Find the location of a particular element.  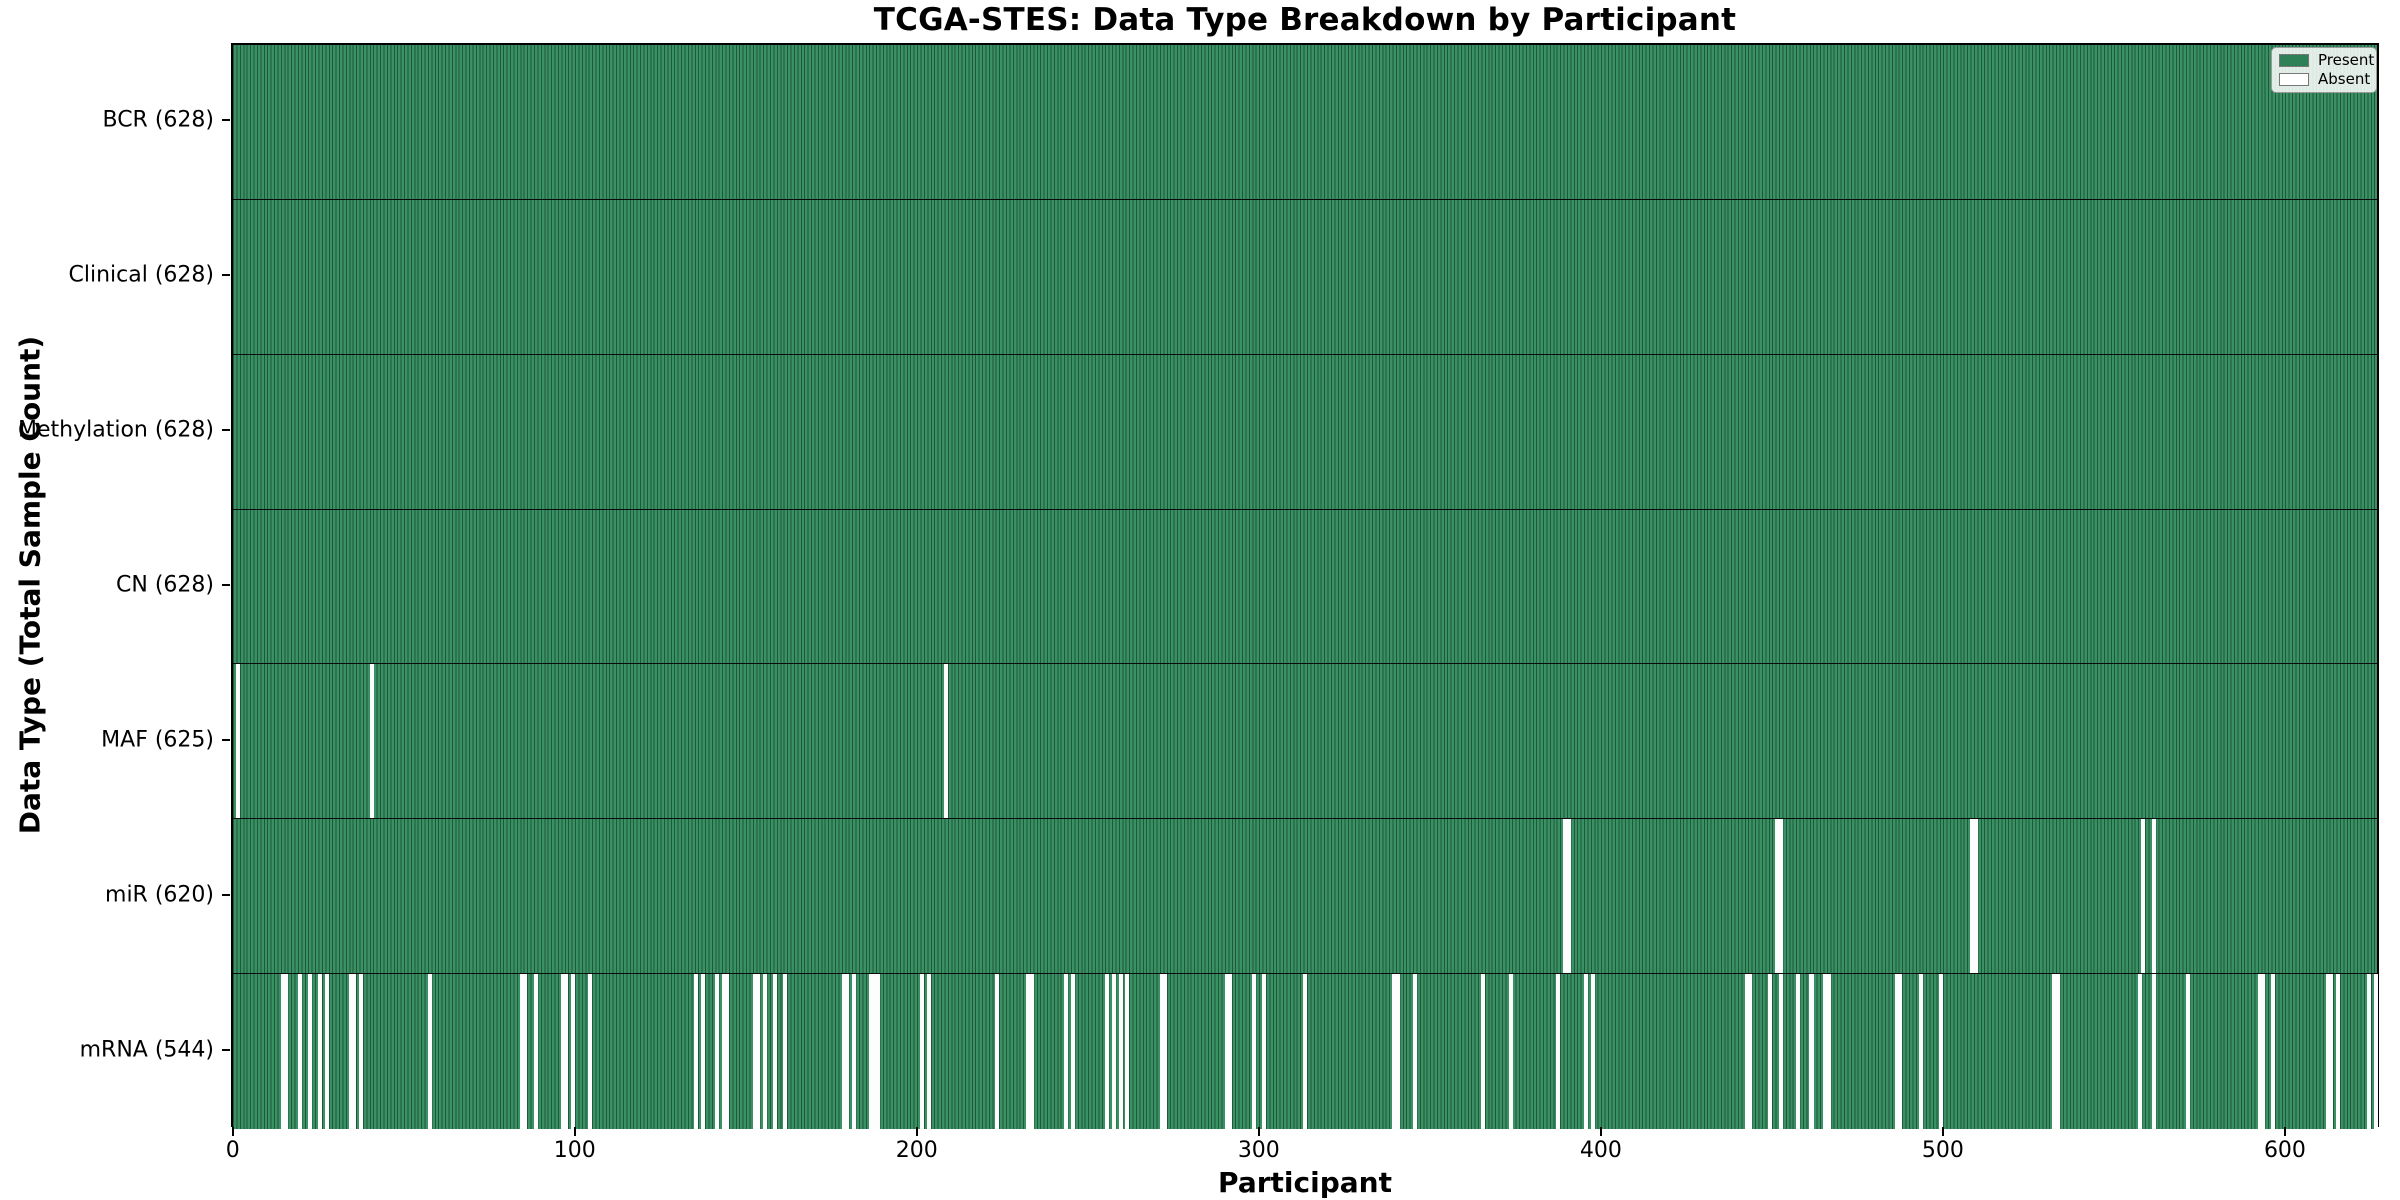

row-mrna is located at coordinates (1305, 1051).